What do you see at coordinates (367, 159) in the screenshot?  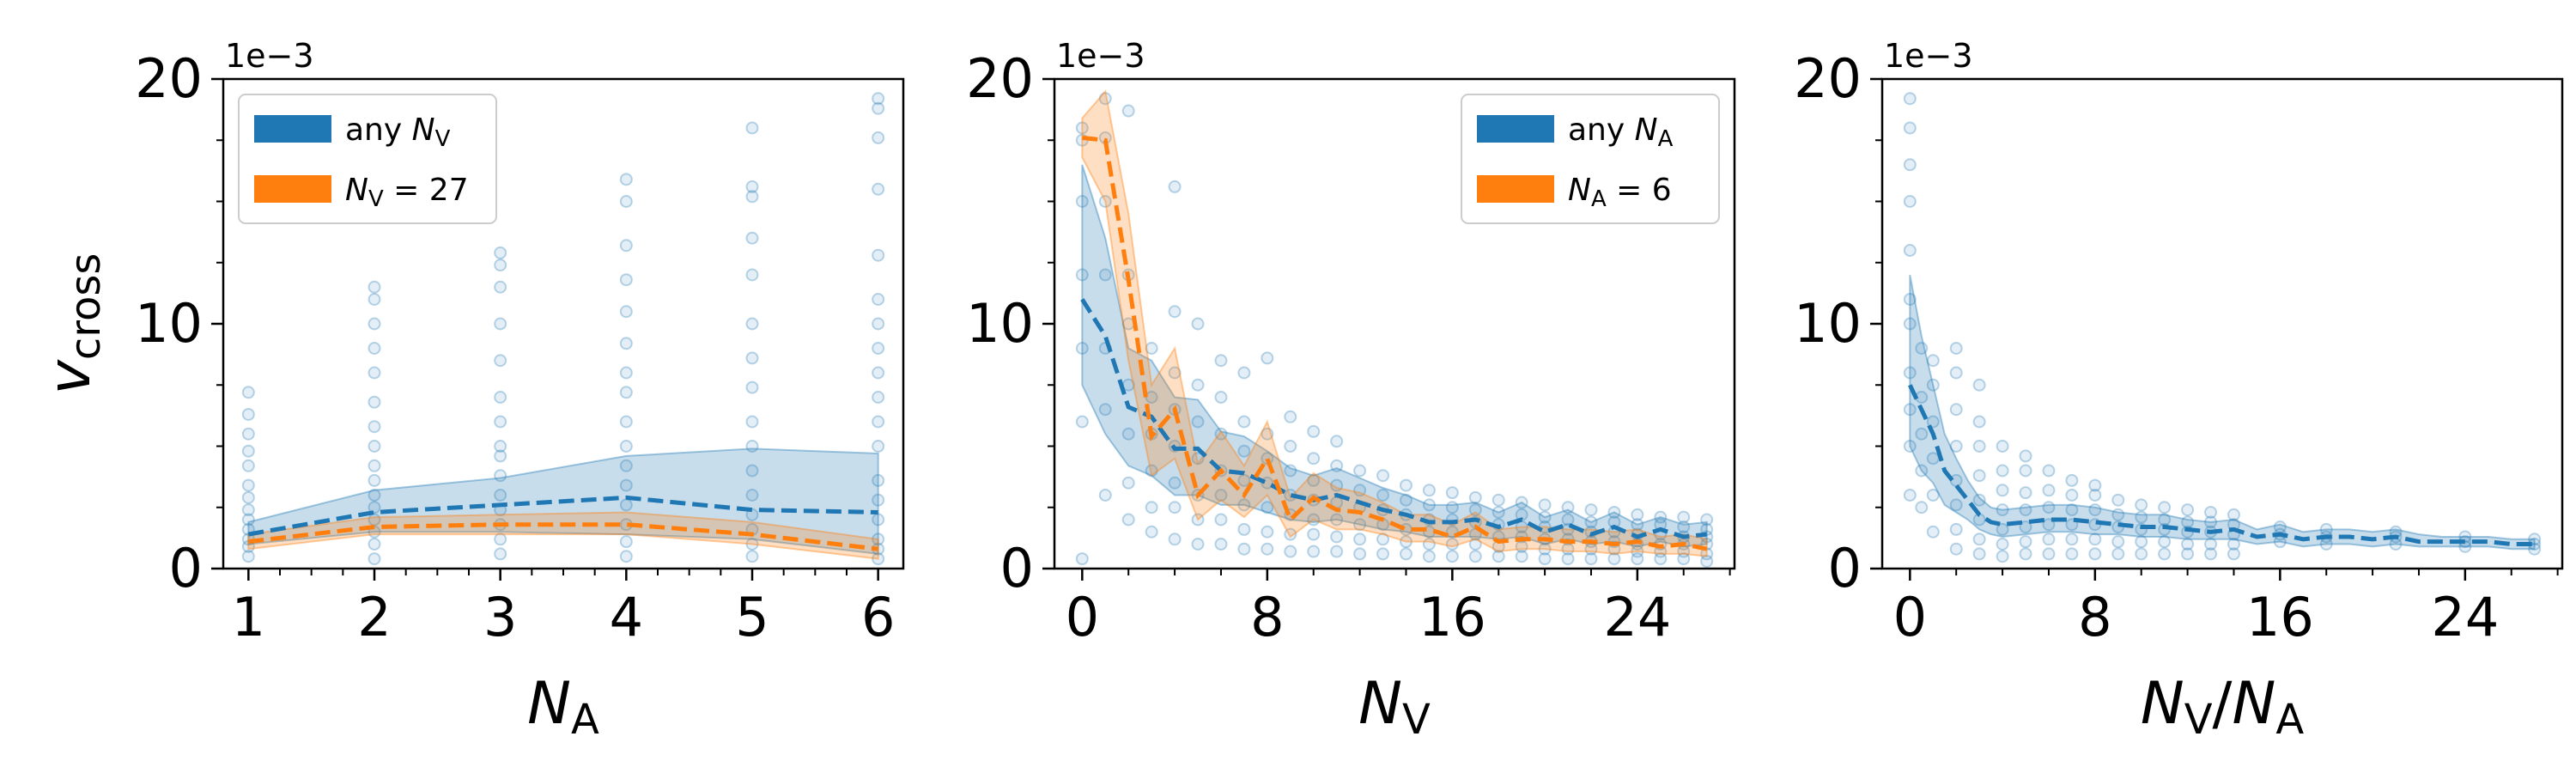 I see `legend: any NV NV = 27` at bounding box center [367, 159].